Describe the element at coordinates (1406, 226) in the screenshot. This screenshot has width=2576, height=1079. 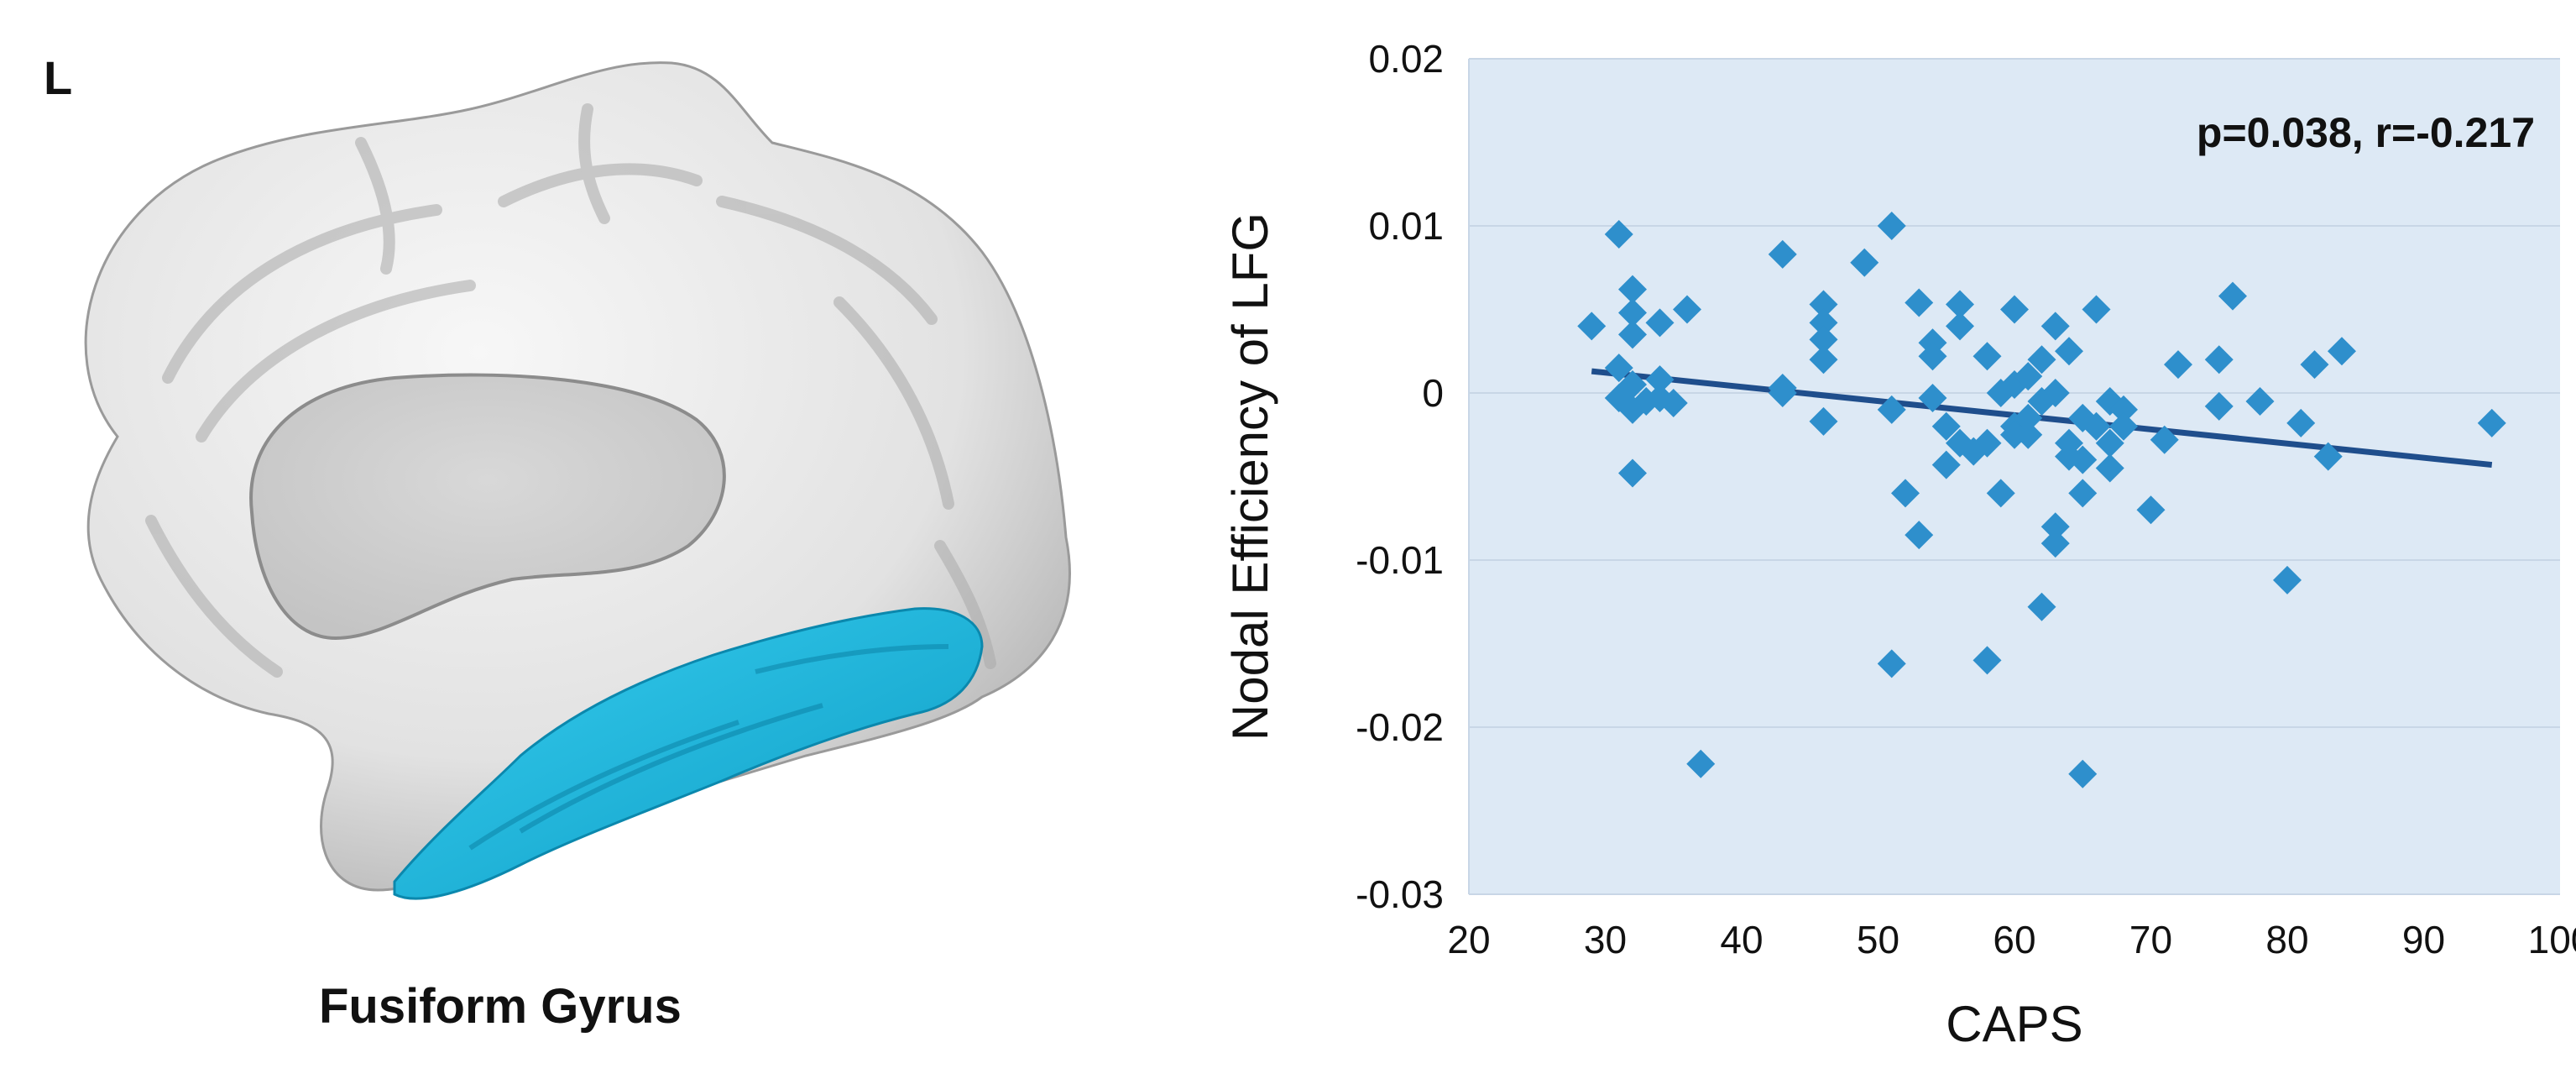
I see `y-tick-label: 0.01` at that location.